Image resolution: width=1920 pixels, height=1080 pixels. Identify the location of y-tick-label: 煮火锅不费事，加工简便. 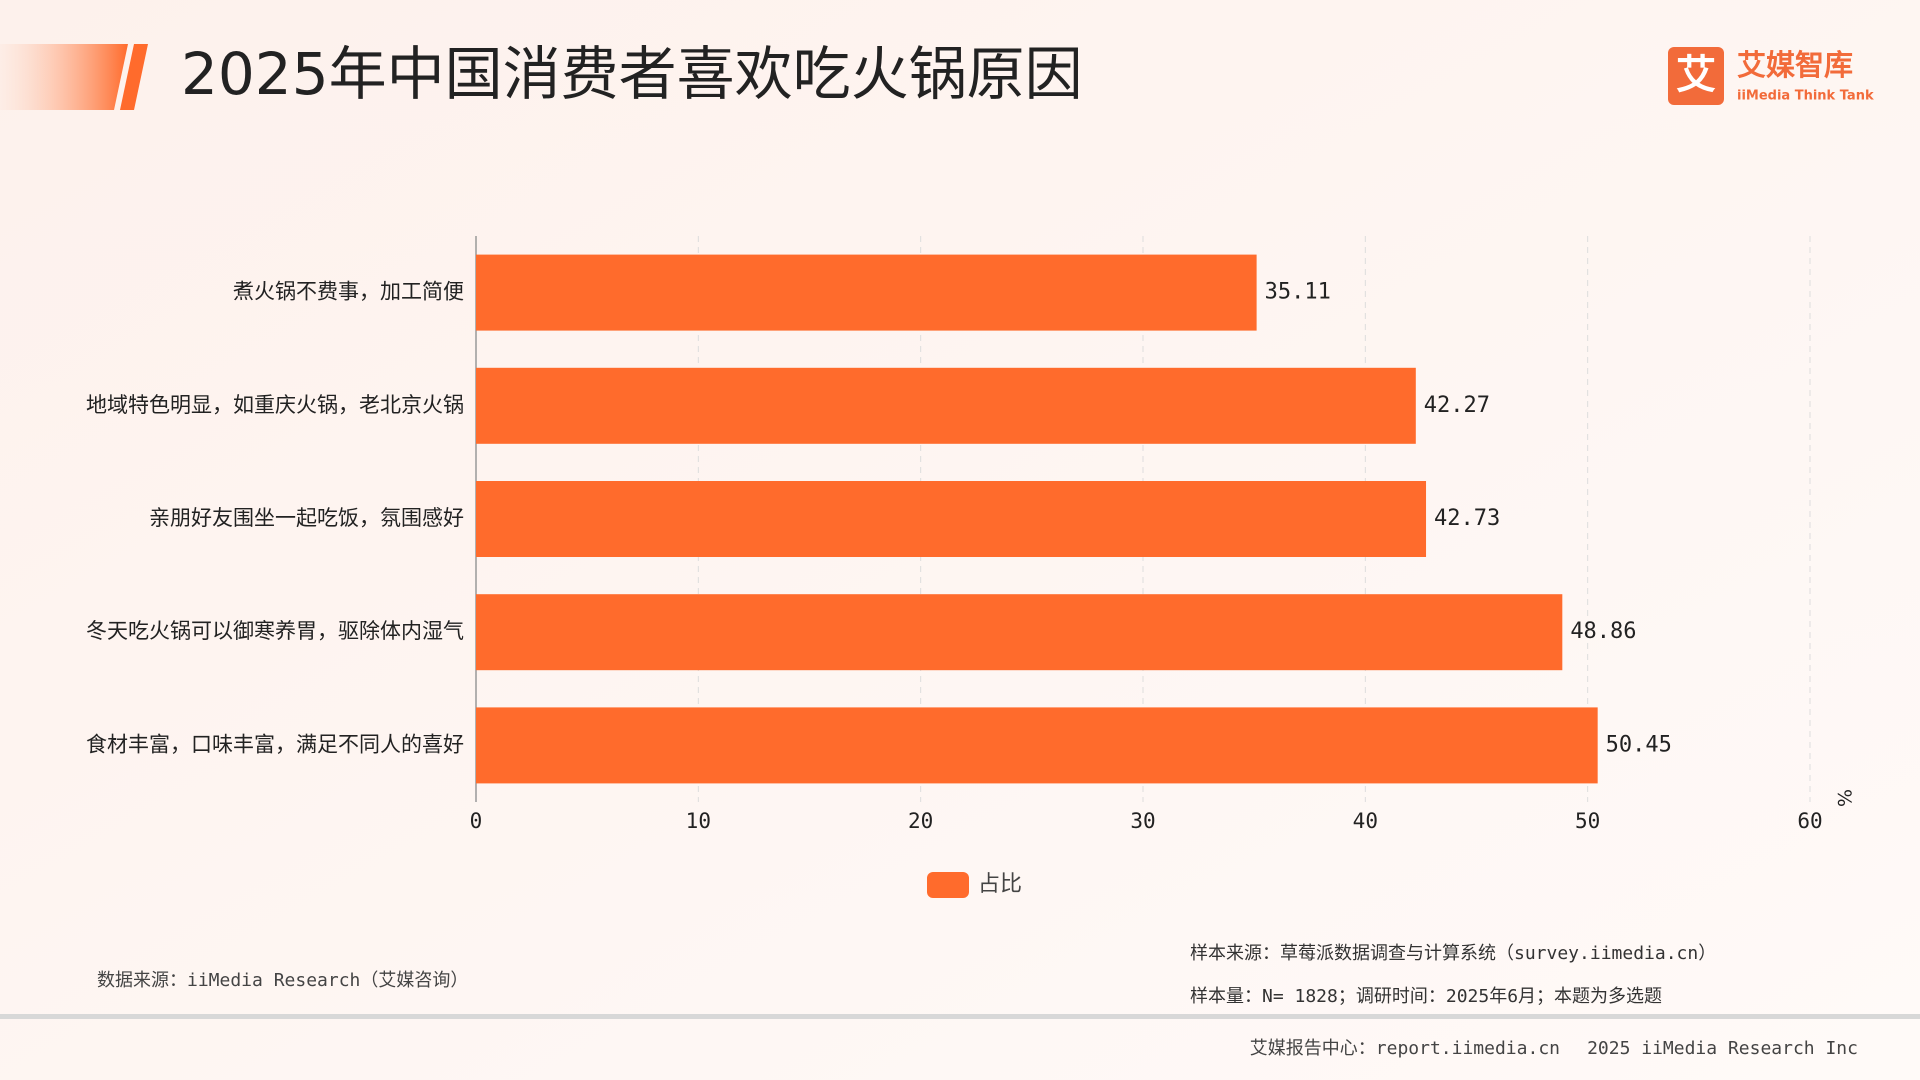
(348, 292).